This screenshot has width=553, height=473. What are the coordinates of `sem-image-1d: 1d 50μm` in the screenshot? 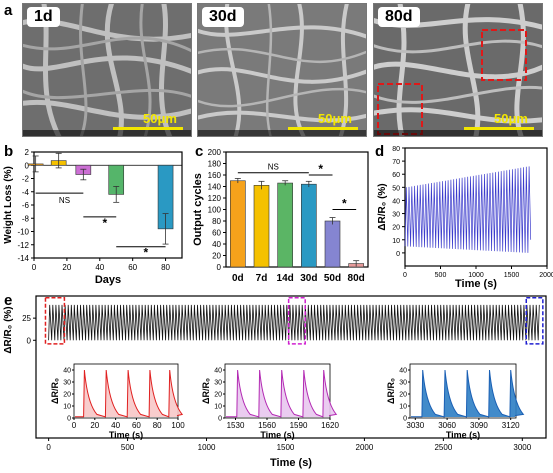 It's located at (107, 70).